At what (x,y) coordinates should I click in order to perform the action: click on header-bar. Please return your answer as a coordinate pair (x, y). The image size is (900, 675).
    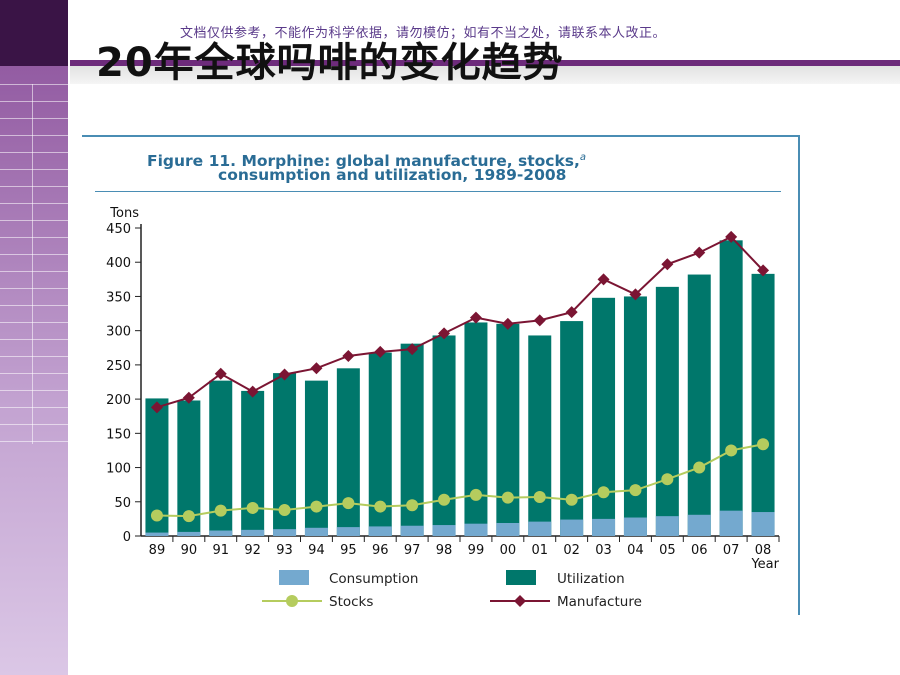
    Looking at the image, I should click on (485, 33).